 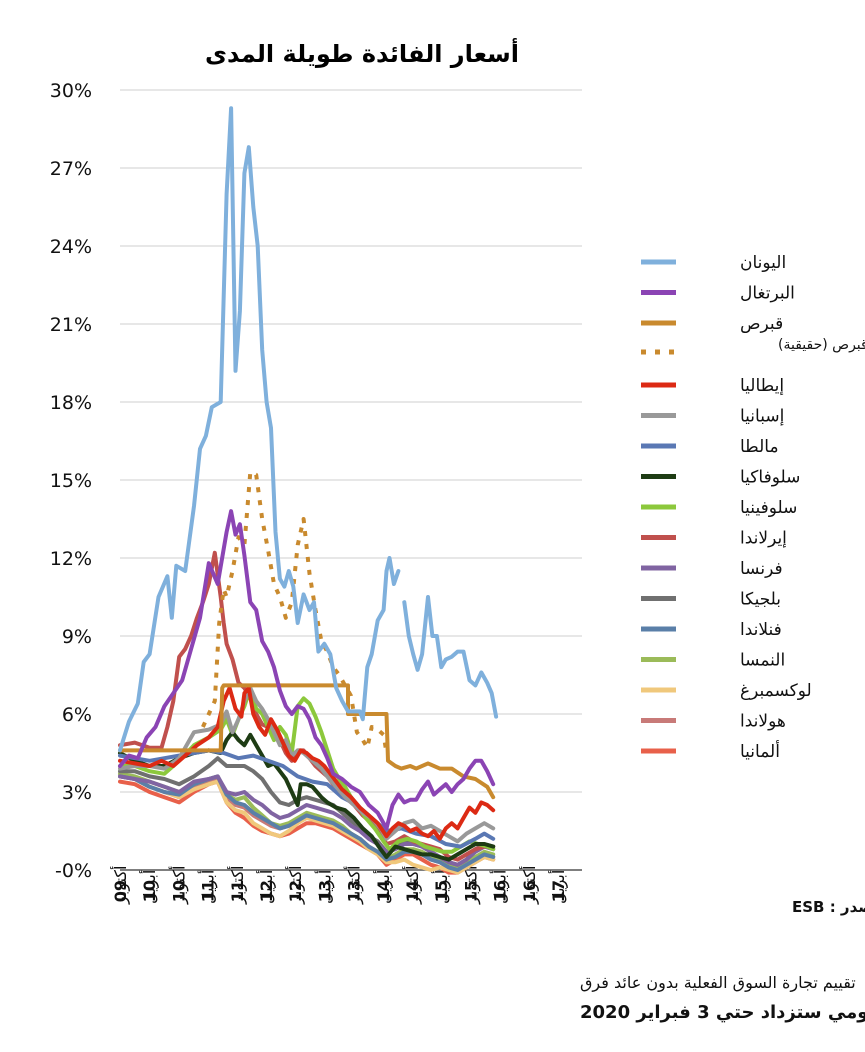 What do you see at coordinates (759, 447) in the screenshot?
I see `legend-label: مالطا` at bounding box center [759, 447].